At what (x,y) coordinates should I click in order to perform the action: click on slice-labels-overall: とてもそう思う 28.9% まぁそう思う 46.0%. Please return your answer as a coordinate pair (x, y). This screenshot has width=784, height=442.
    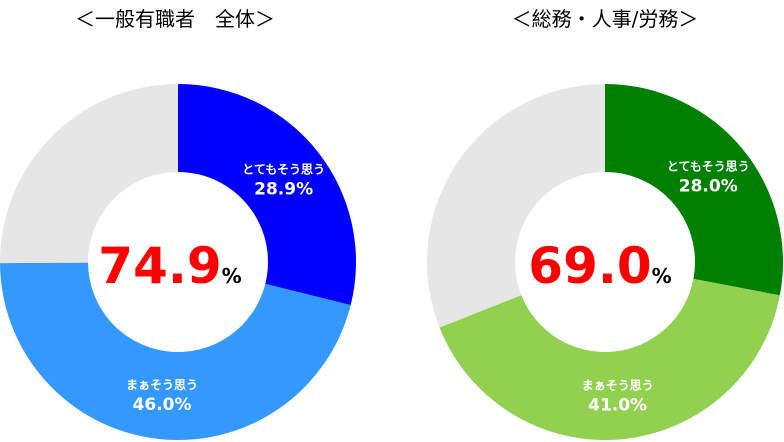
    Looking at the image, I should click on (225, 289).